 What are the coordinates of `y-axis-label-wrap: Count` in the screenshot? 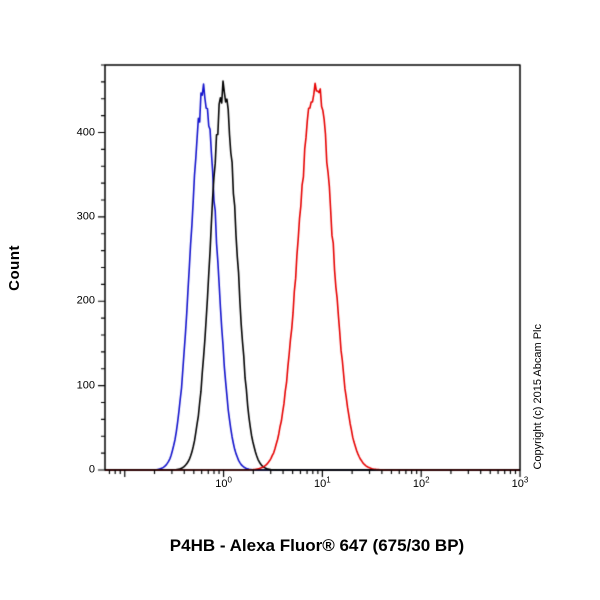 It's located at (14, 267).